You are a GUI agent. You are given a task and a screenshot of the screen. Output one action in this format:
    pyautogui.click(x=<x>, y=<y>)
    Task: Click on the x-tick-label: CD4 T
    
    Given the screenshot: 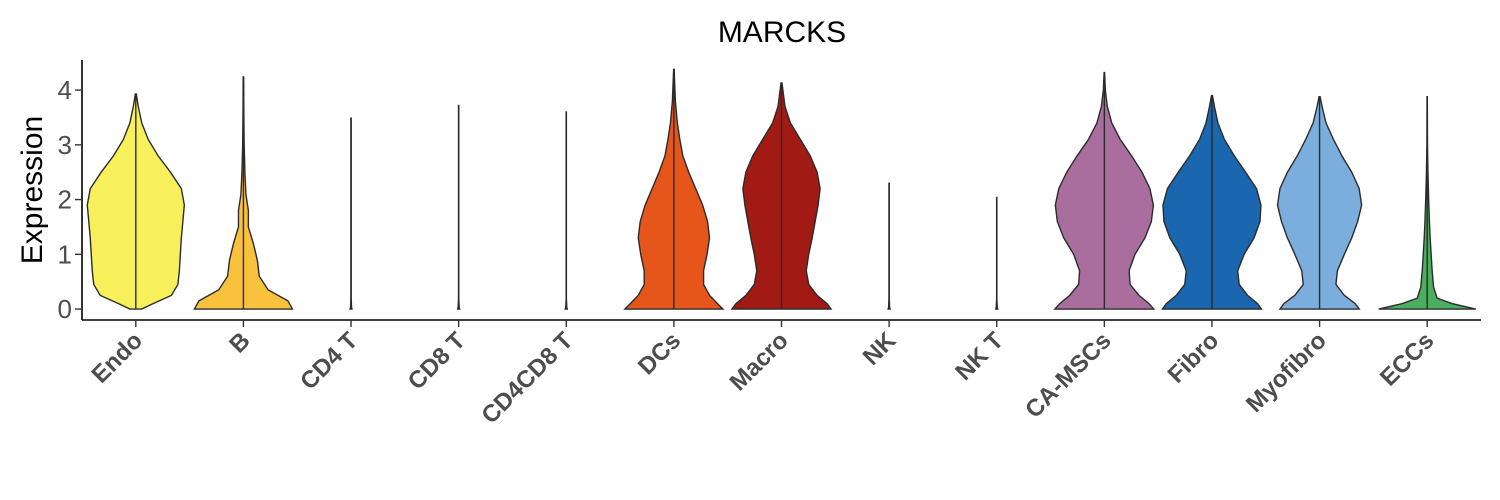 What is the action you would take?
    pyautogui.click(x=329, y=361)
    